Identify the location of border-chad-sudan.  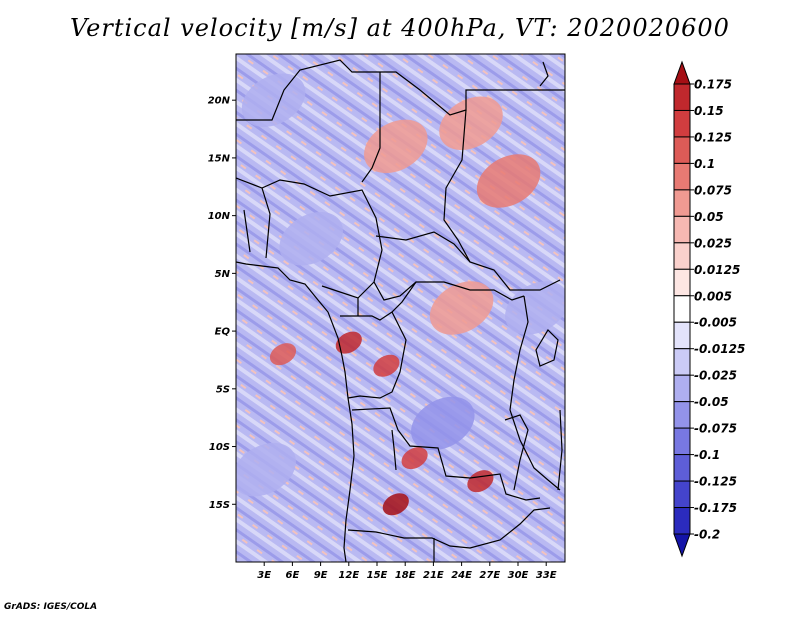
(502, 200).